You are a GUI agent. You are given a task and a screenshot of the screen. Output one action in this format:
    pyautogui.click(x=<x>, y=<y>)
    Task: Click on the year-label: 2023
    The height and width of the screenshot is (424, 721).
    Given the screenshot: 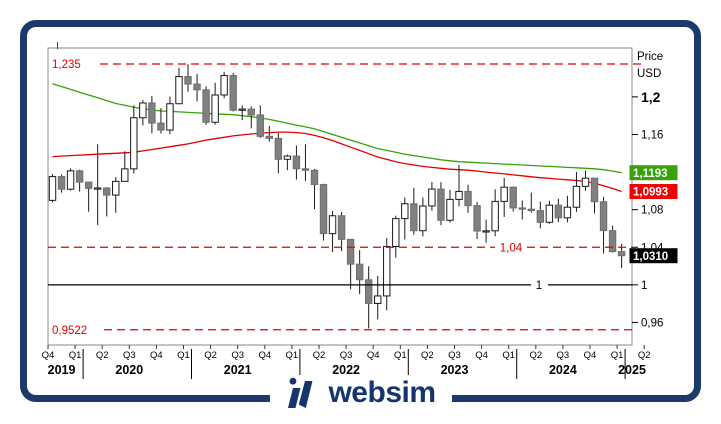 What is the action you would take?
    pyautogui.click(x=455, y=370)
    